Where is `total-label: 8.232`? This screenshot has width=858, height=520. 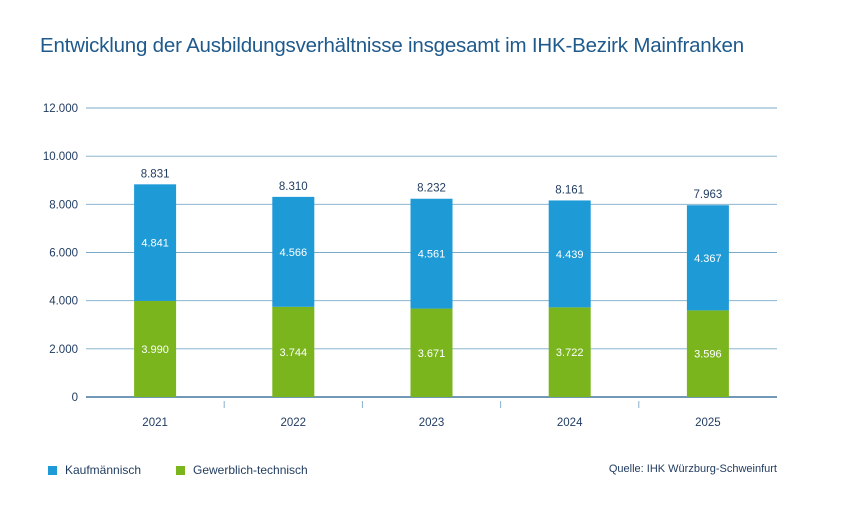
total-label: 8.232 is located at coordinates (431, 189).